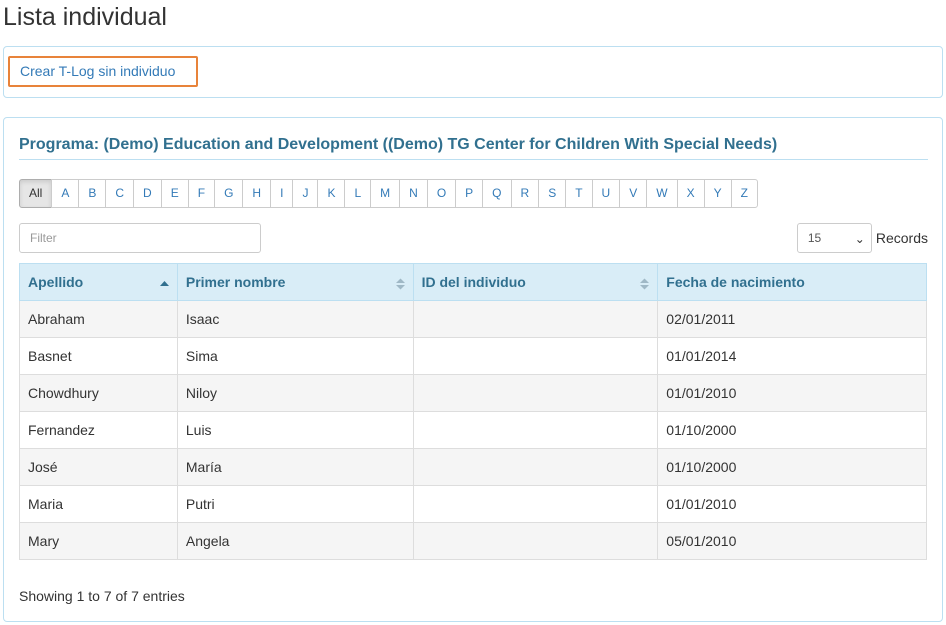  I want to click on alpha-filter-u: U, so click(606, 193).